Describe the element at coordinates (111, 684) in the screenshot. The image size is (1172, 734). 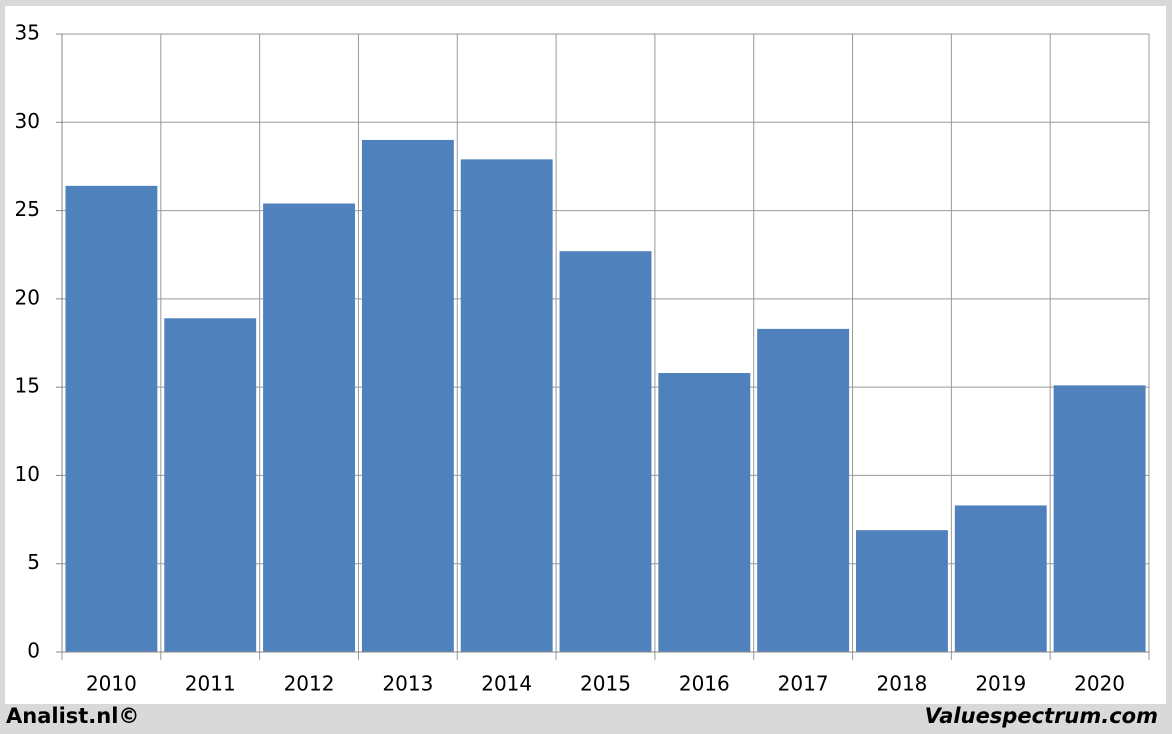
I see `x-tick-label: 2010` at that location.